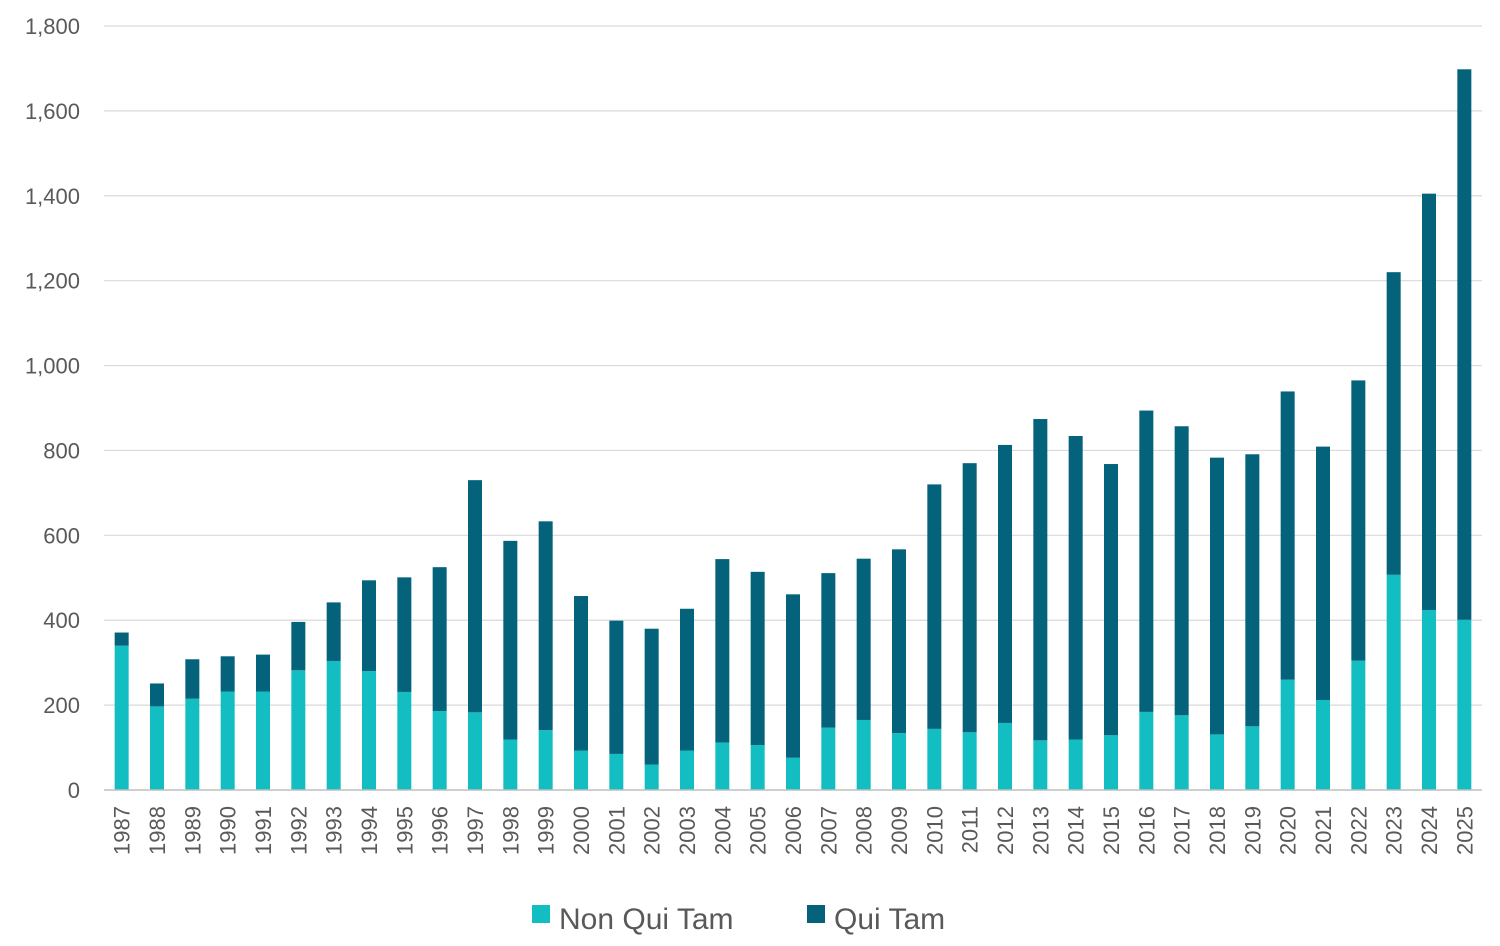 The image size is (1500, 946). What do you see at coordinates (1005, 830) in the screenshot?
I see `x-tick-label-2012: 2012` at bounding box center [1005, 830].